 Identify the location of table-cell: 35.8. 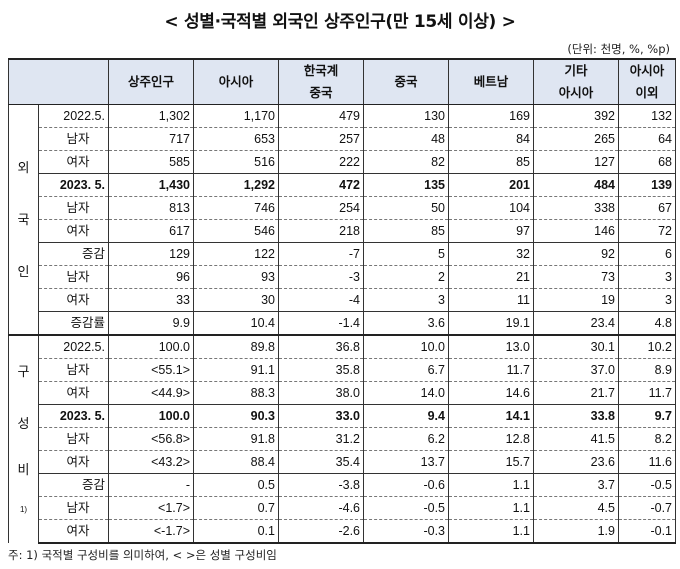
(321, 370).